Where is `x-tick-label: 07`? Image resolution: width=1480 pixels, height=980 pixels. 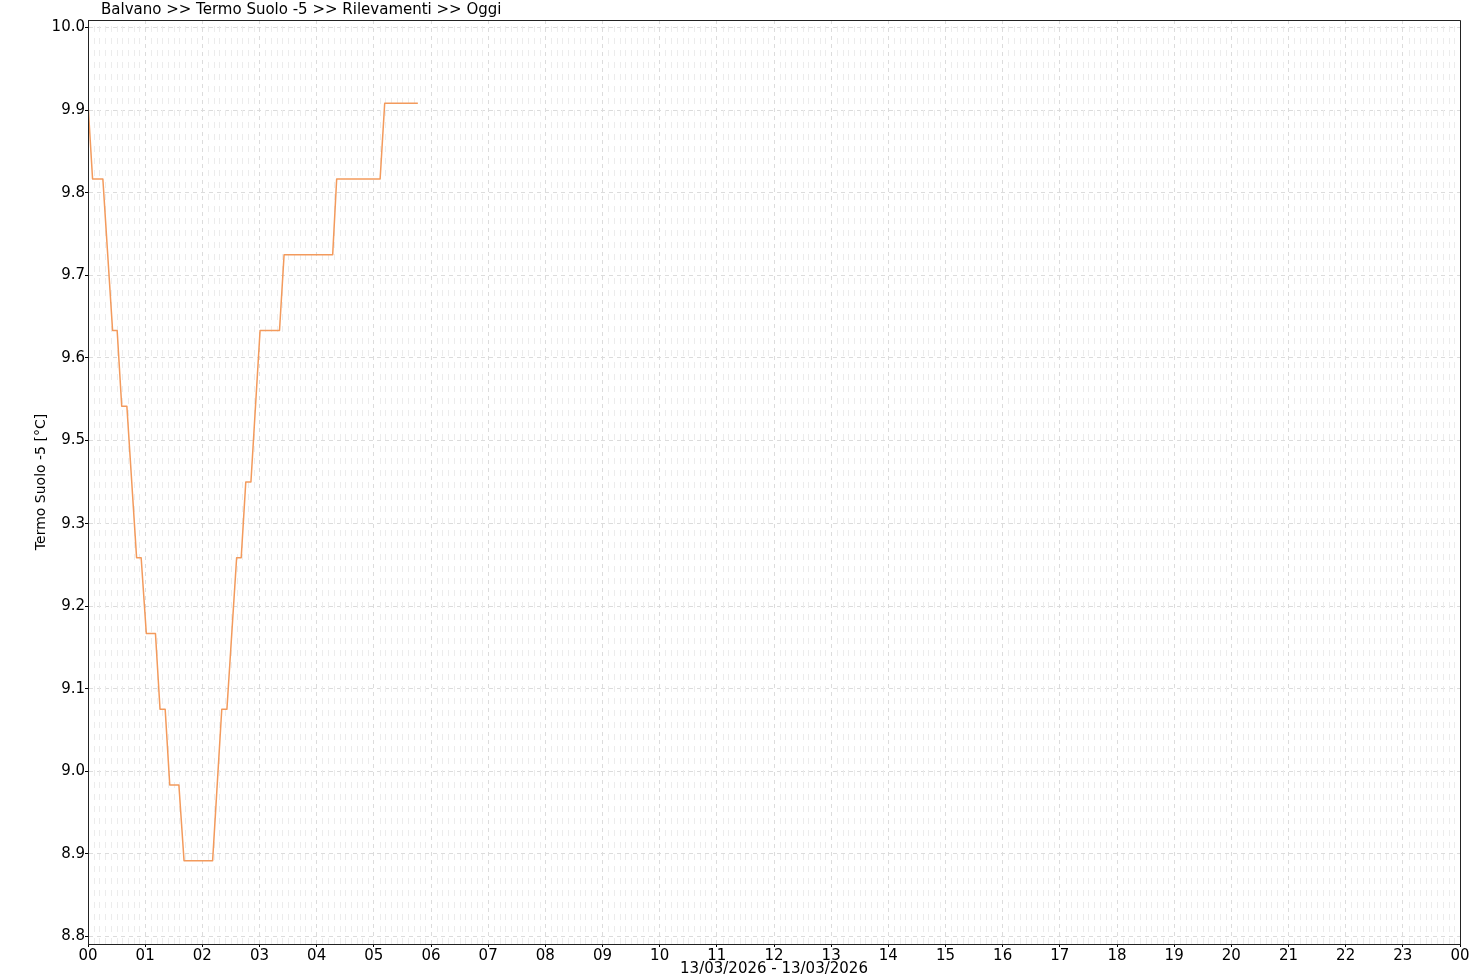
x-tick-label: 07 is located at coordinates (488, 954).